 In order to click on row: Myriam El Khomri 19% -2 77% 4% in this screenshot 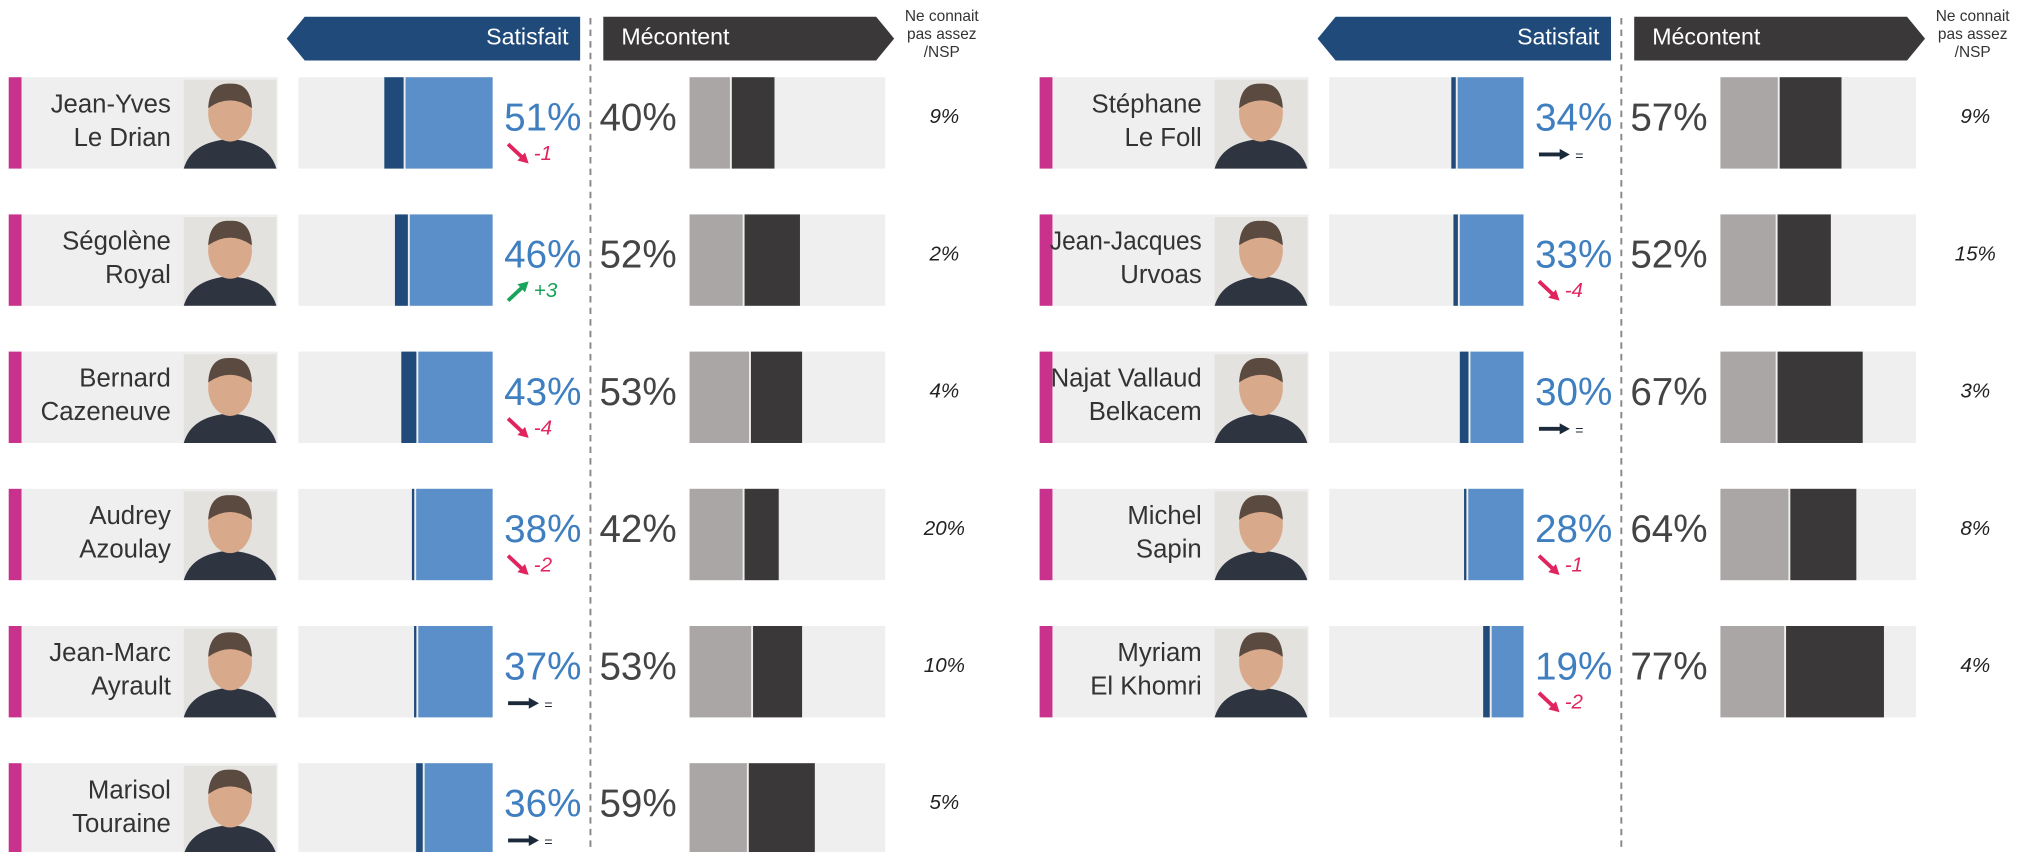, I will do `click(1514, 672)`.